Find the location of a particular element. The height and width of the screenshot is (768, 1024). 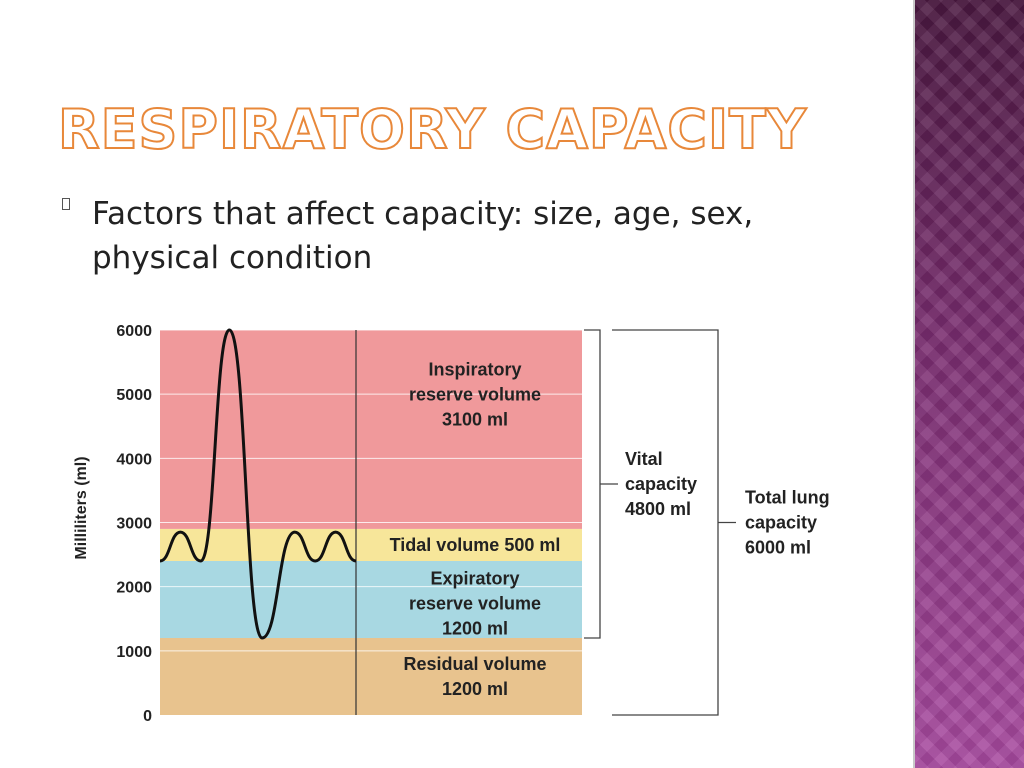

band-tidal is located at coordinates (371, 544).